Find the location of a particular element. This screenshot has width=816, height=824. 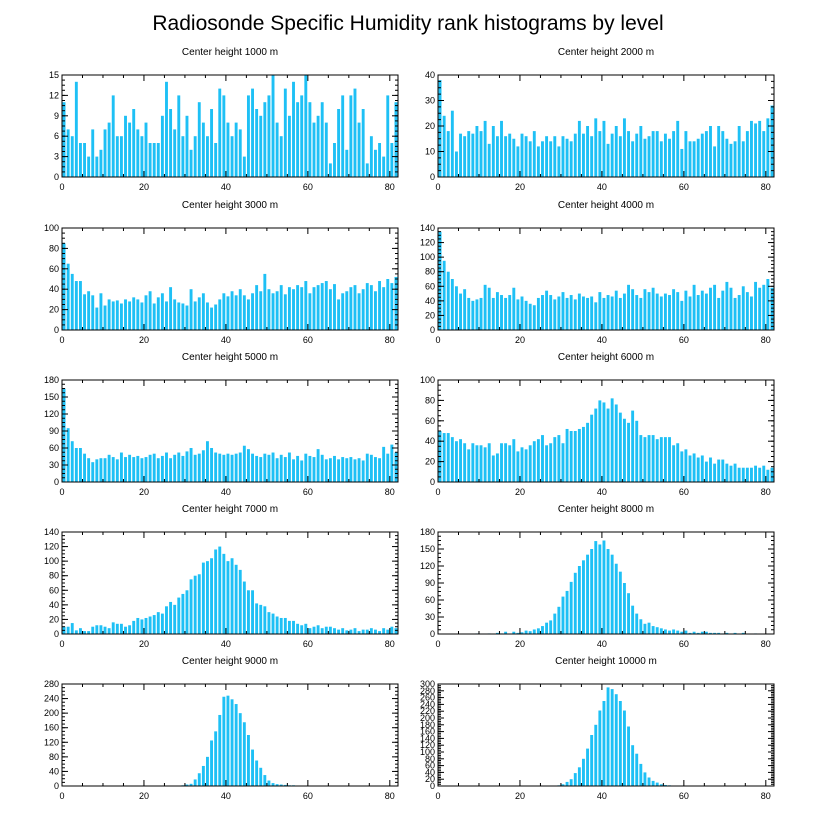

y-tick-label: 200 is located at coordinates (51, 713).